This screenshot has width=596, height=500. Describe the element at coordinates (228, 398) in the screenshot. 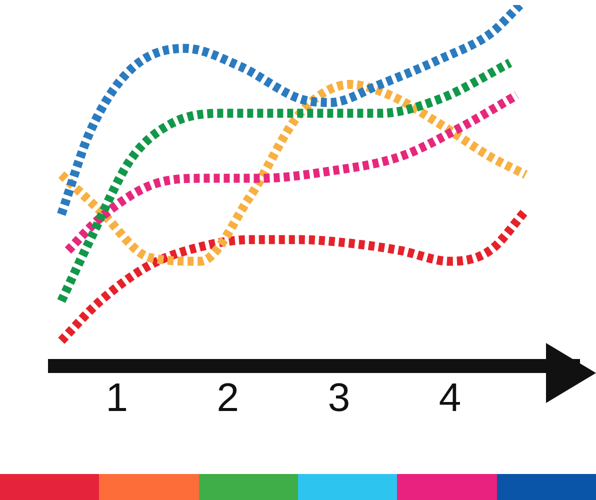

I see `x-tick-label: 2` at that location.